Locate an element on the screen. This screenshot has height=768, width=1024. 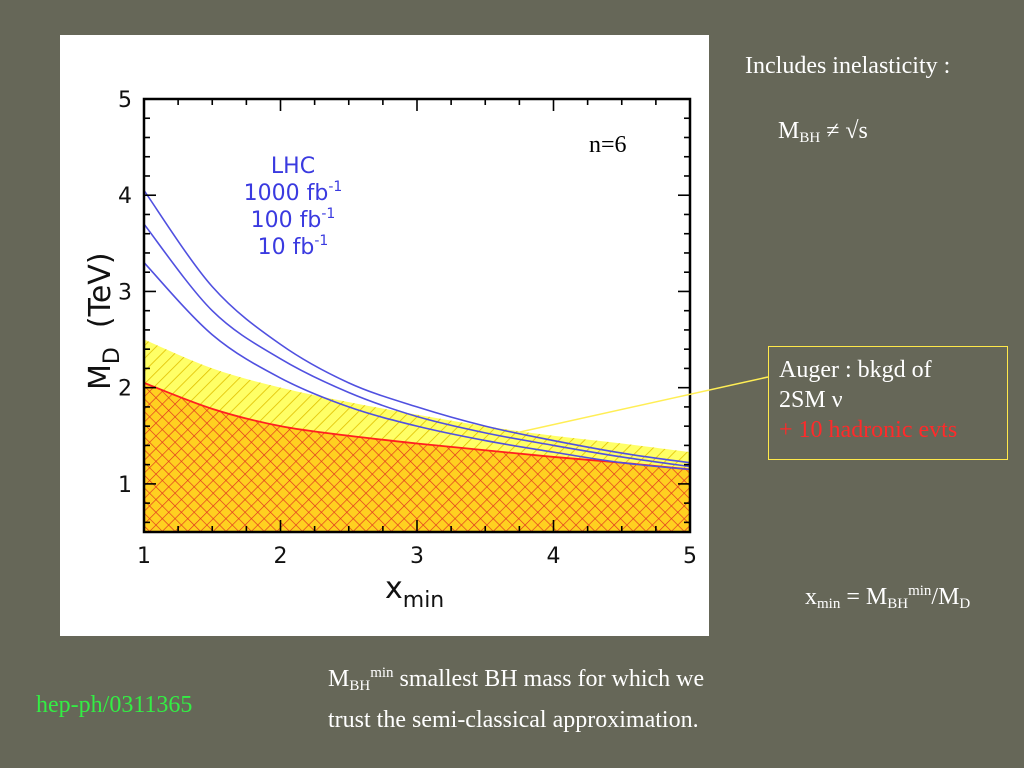
paper-reference: hep-ph/0311365 is located at coordinates (114, 705).